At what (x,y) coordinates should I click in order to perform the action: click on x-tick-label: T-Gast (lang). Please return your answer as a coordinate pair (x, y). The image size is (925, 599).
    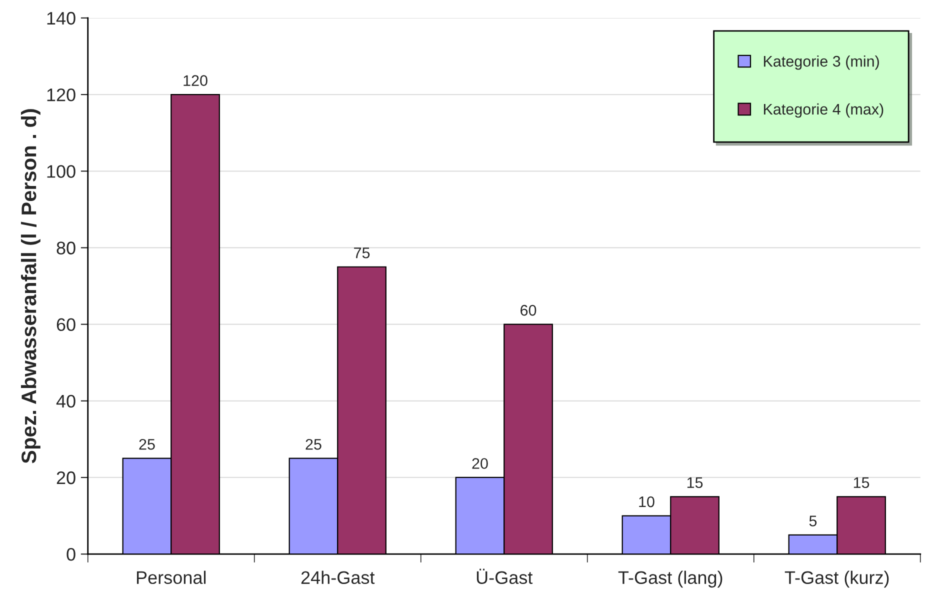
    Looking at the image, I should click on (670, 579).